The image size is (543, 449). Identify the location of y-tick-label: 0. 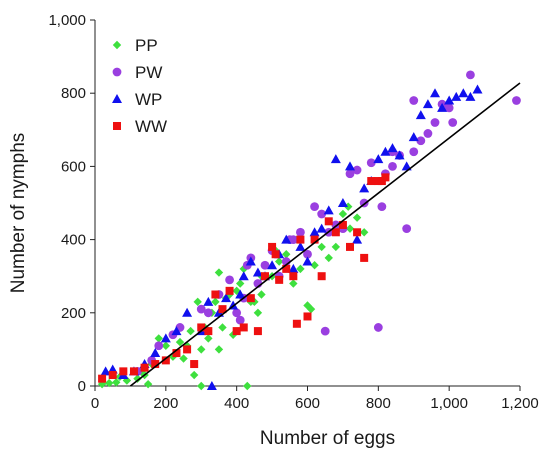
(82, 386).